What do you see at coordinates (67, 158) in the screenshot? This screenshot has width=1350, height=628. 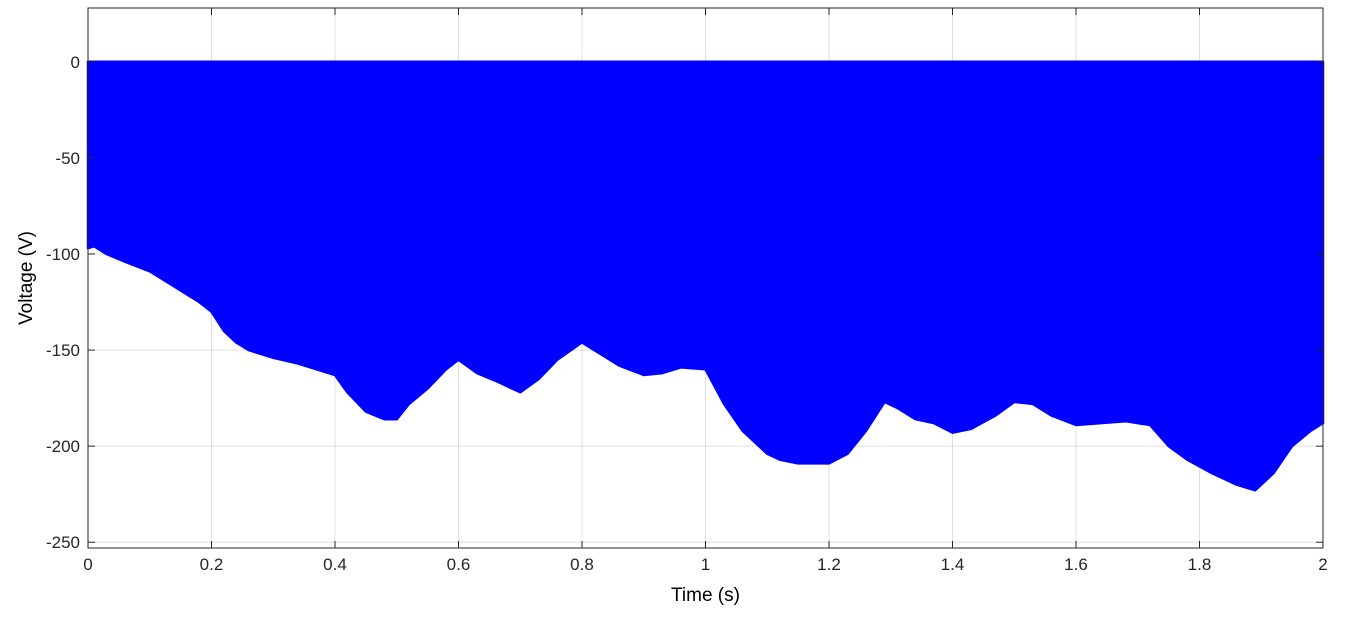 I see `y-tick-label: -50` at bounding box center [67, 158].